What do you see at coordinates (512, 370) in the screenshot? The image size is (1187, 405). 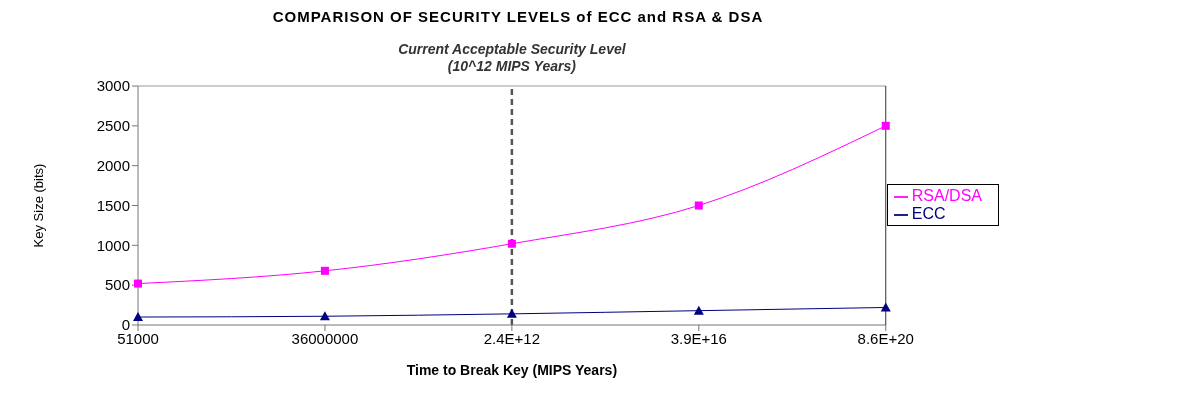 I see `x-axis-title: Time to Break Key (MIPS Years)` at bounding box center [512, 370].